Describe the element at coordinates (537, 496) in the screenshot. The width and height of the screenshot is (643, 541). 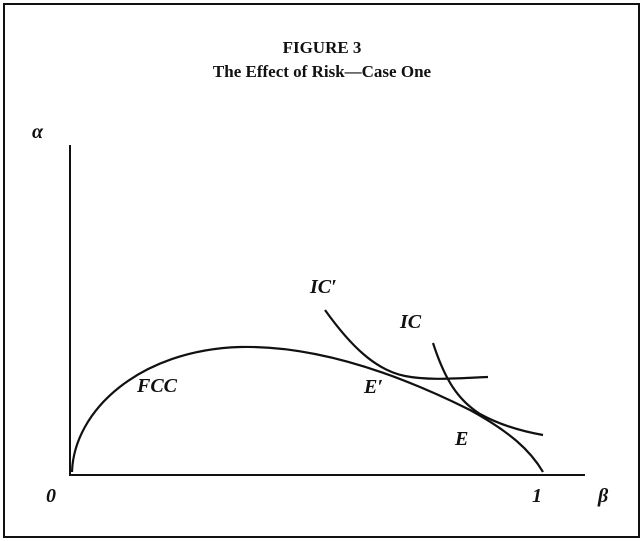
I see `x-end-label: 1` at that location.